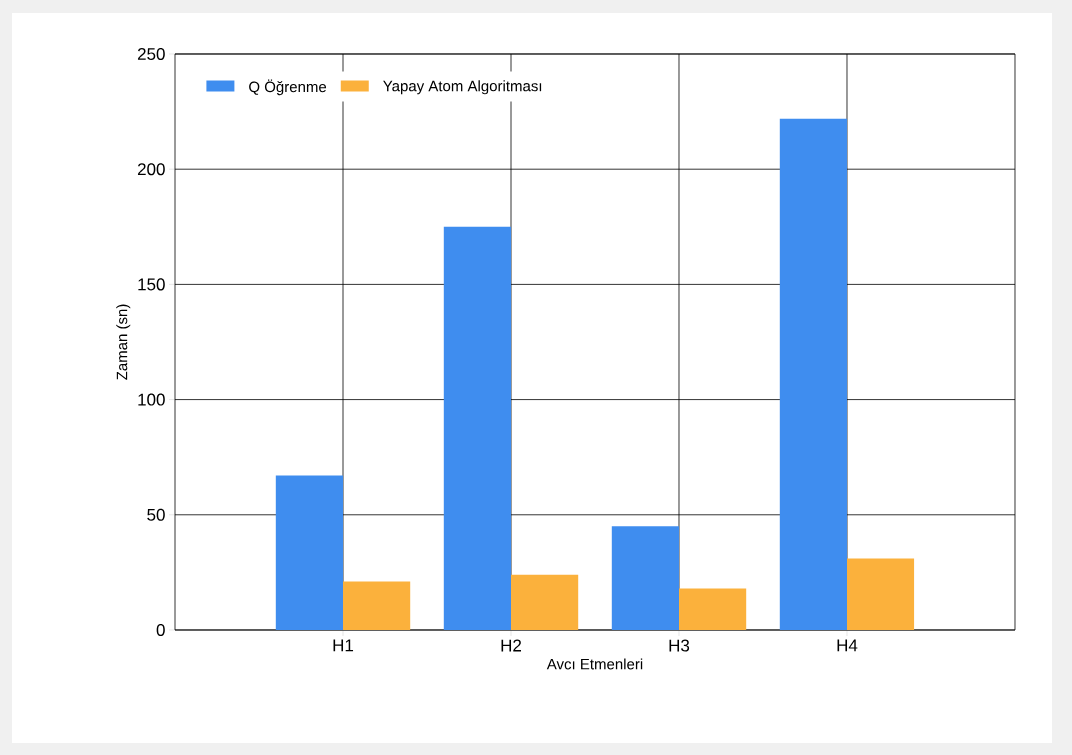 The width and height of the screenshot is (1072, 755). Describe the element at coordinates (151, 399) in the screenshot. I see `y-tick-label: 100` at that location.